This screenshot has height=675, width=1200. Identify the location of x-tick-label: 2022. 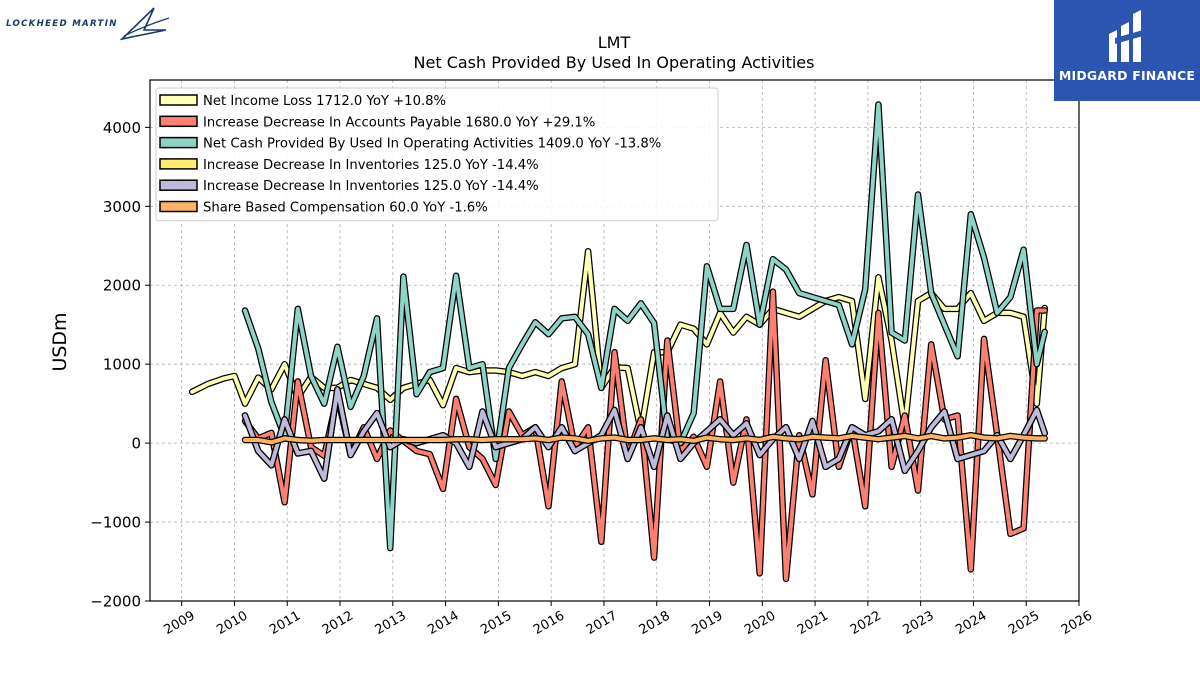
(866, 623).